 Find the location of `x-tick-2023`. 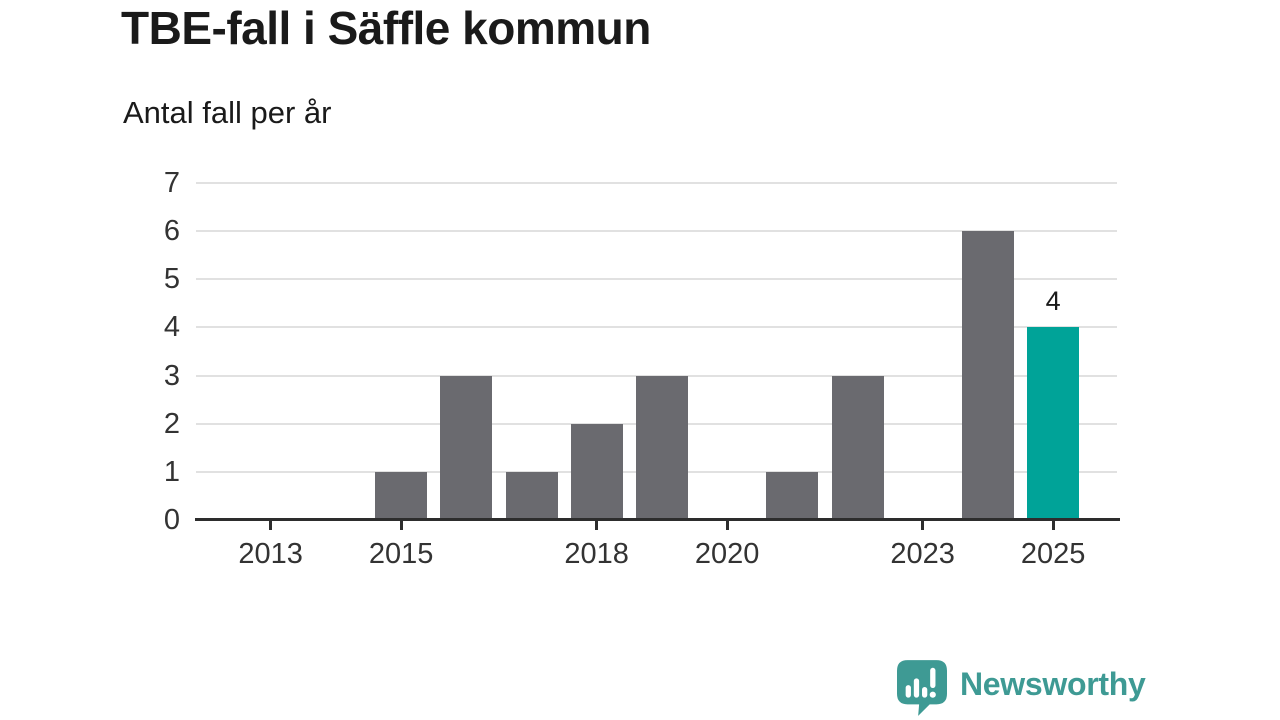

x-tick-2023 is located at coordinates (923, 525).